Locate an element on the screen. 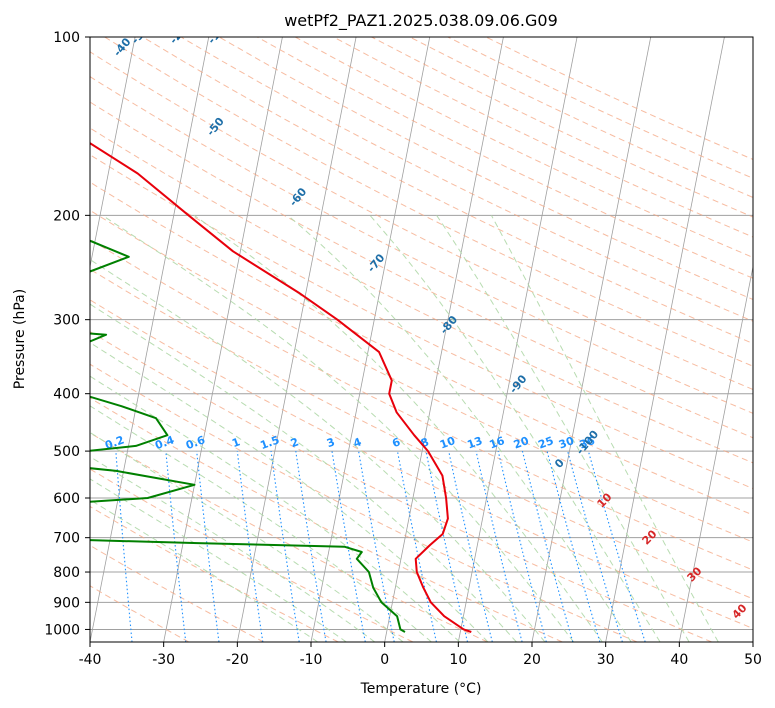 This screenshot has height=708, width=775. mixing-ratio-label: 36 is located at coordinates (587, 443).